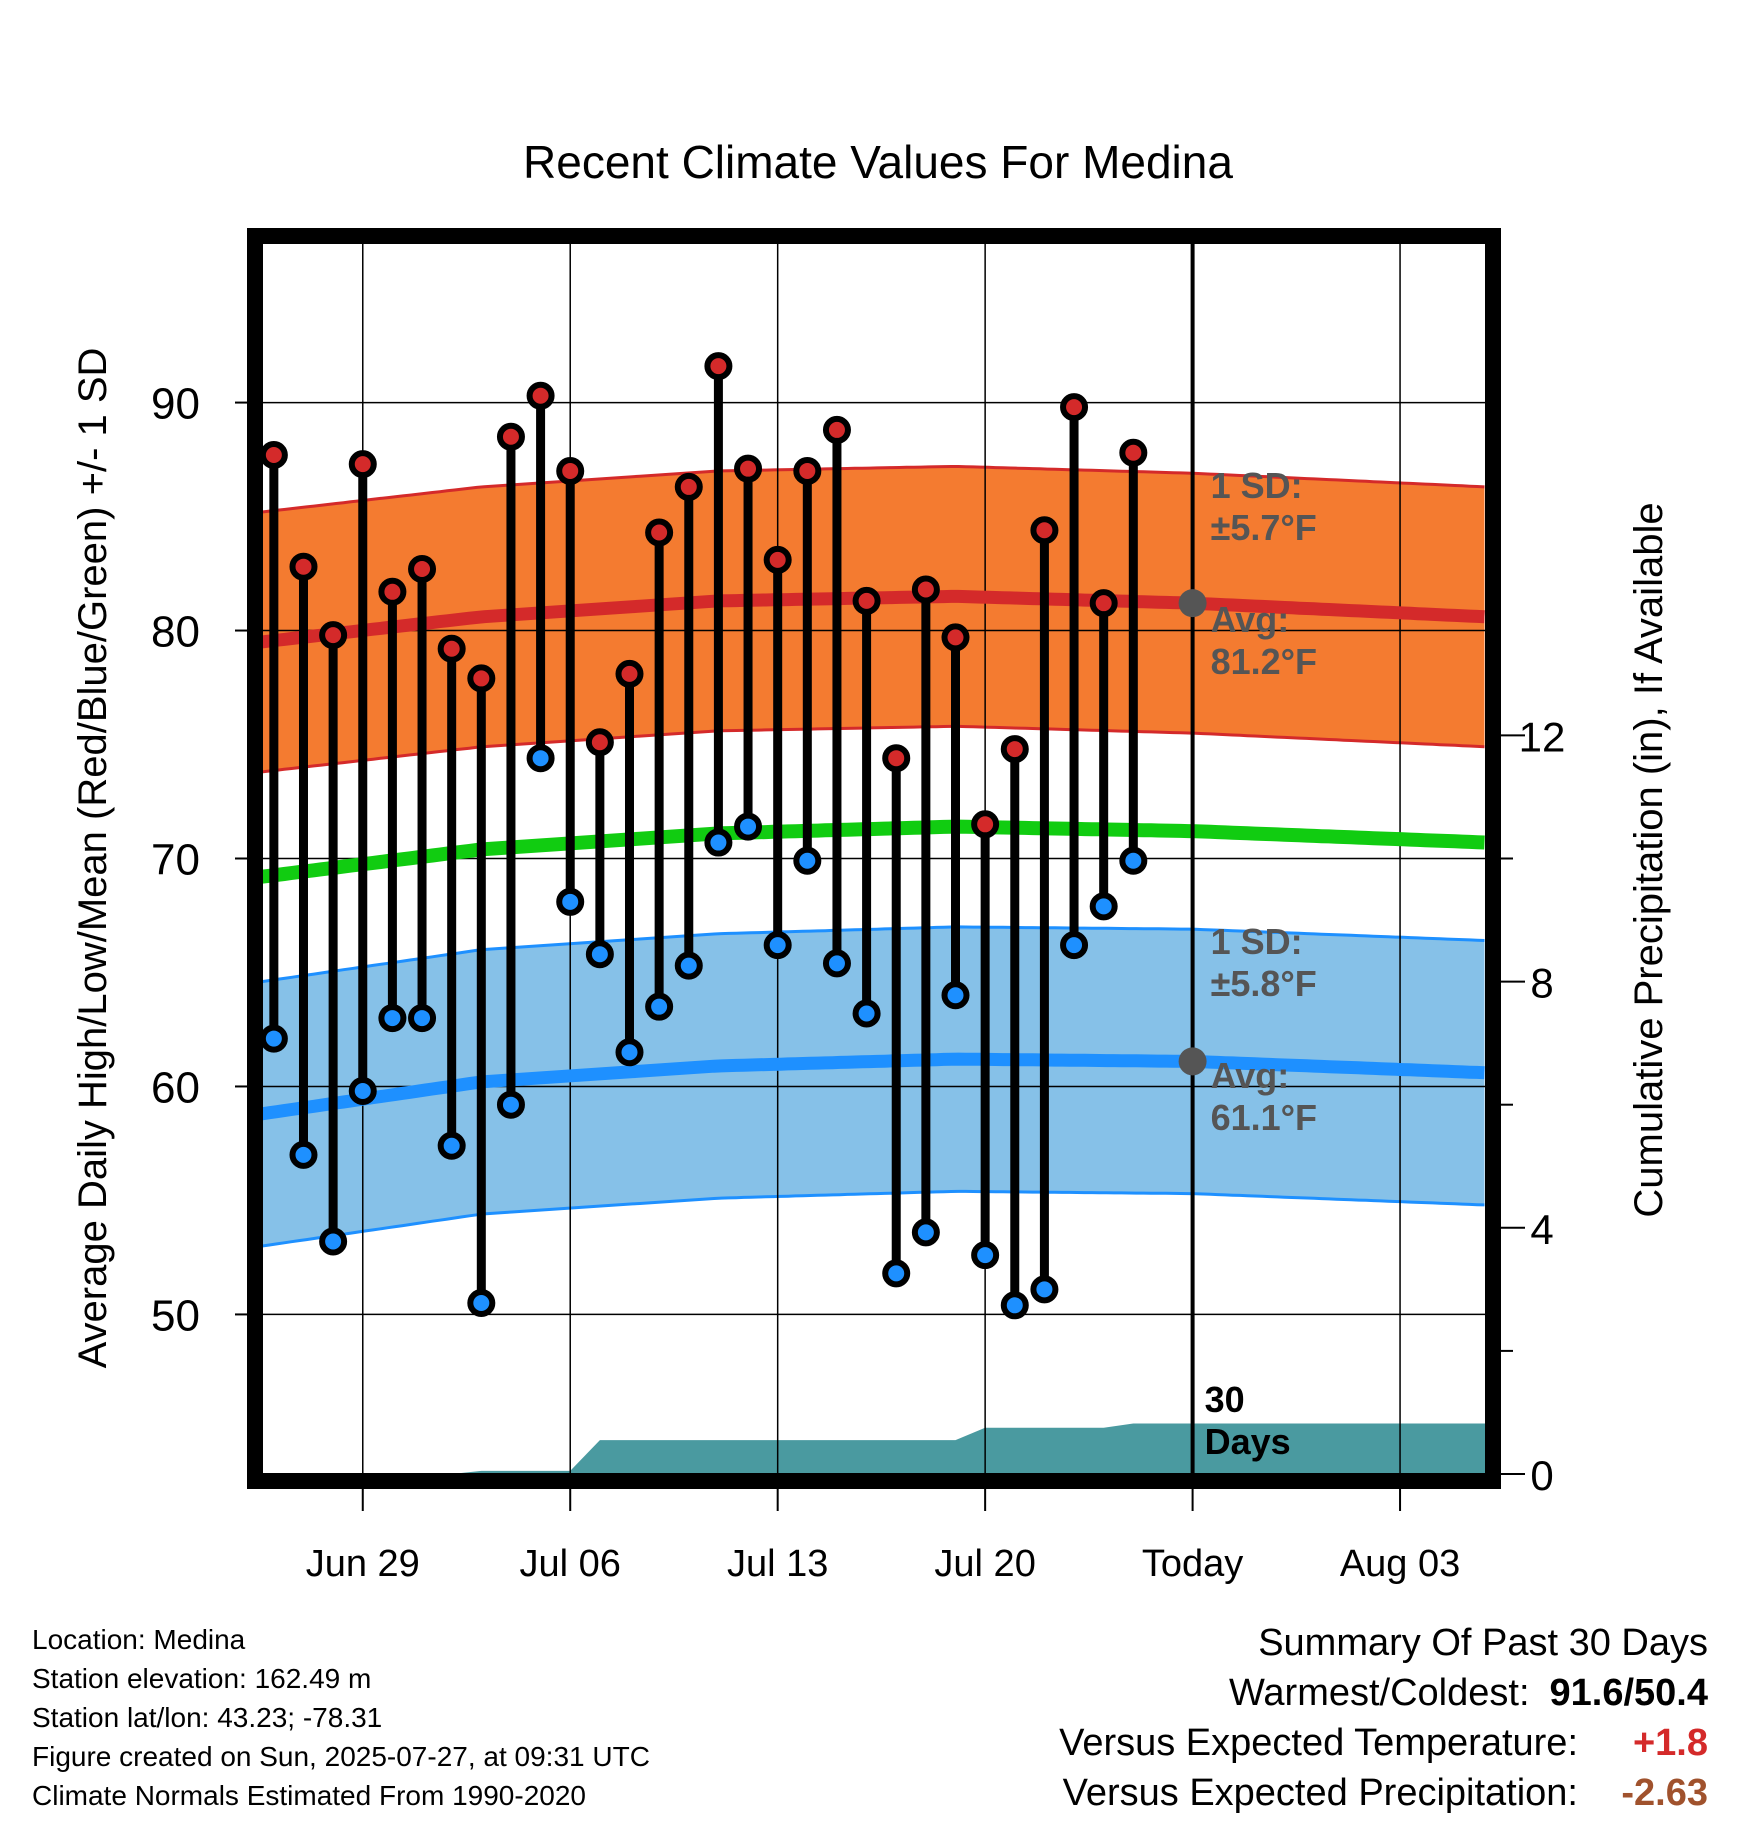 The height and width of the screenshot is (1828, 1748). What do you see at coordinates (1192, 603) in the screenshot?
I see `high-avg-marker` at bounding box center [1192, 603].